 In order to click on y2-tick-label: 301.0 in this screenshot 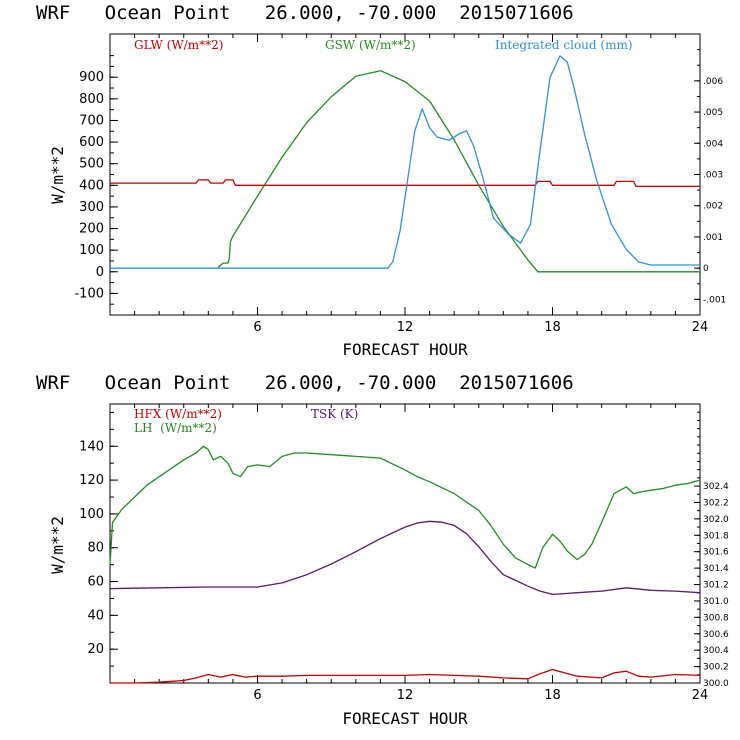, I will do `click(716, 602)`.